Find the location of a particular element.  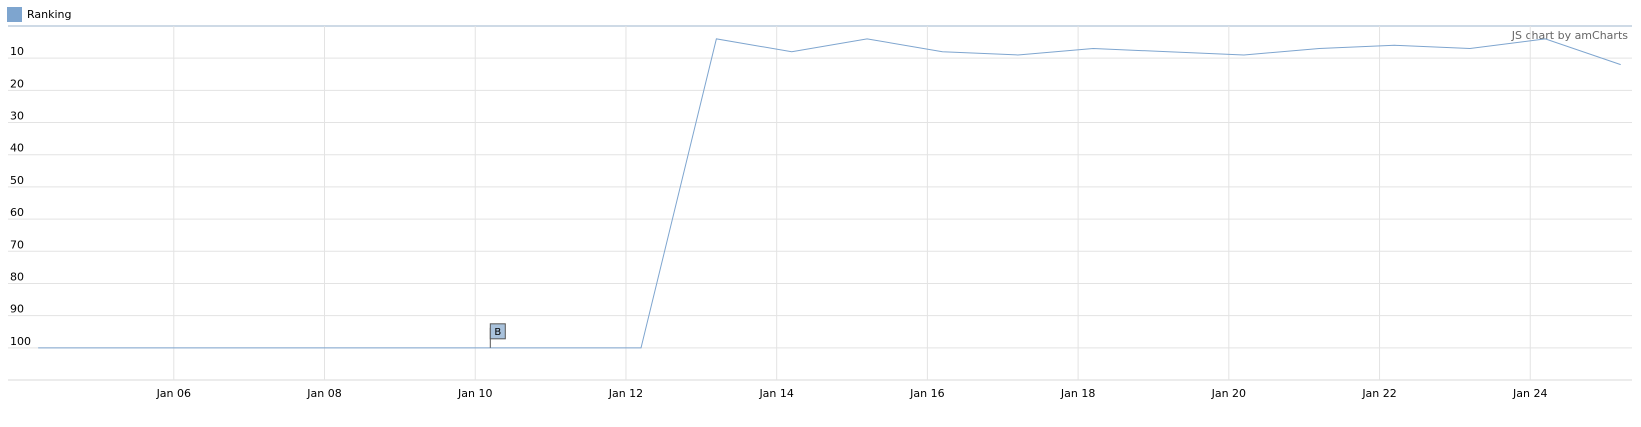

y-tick-label: 70 is located at coordinates (17, 244).